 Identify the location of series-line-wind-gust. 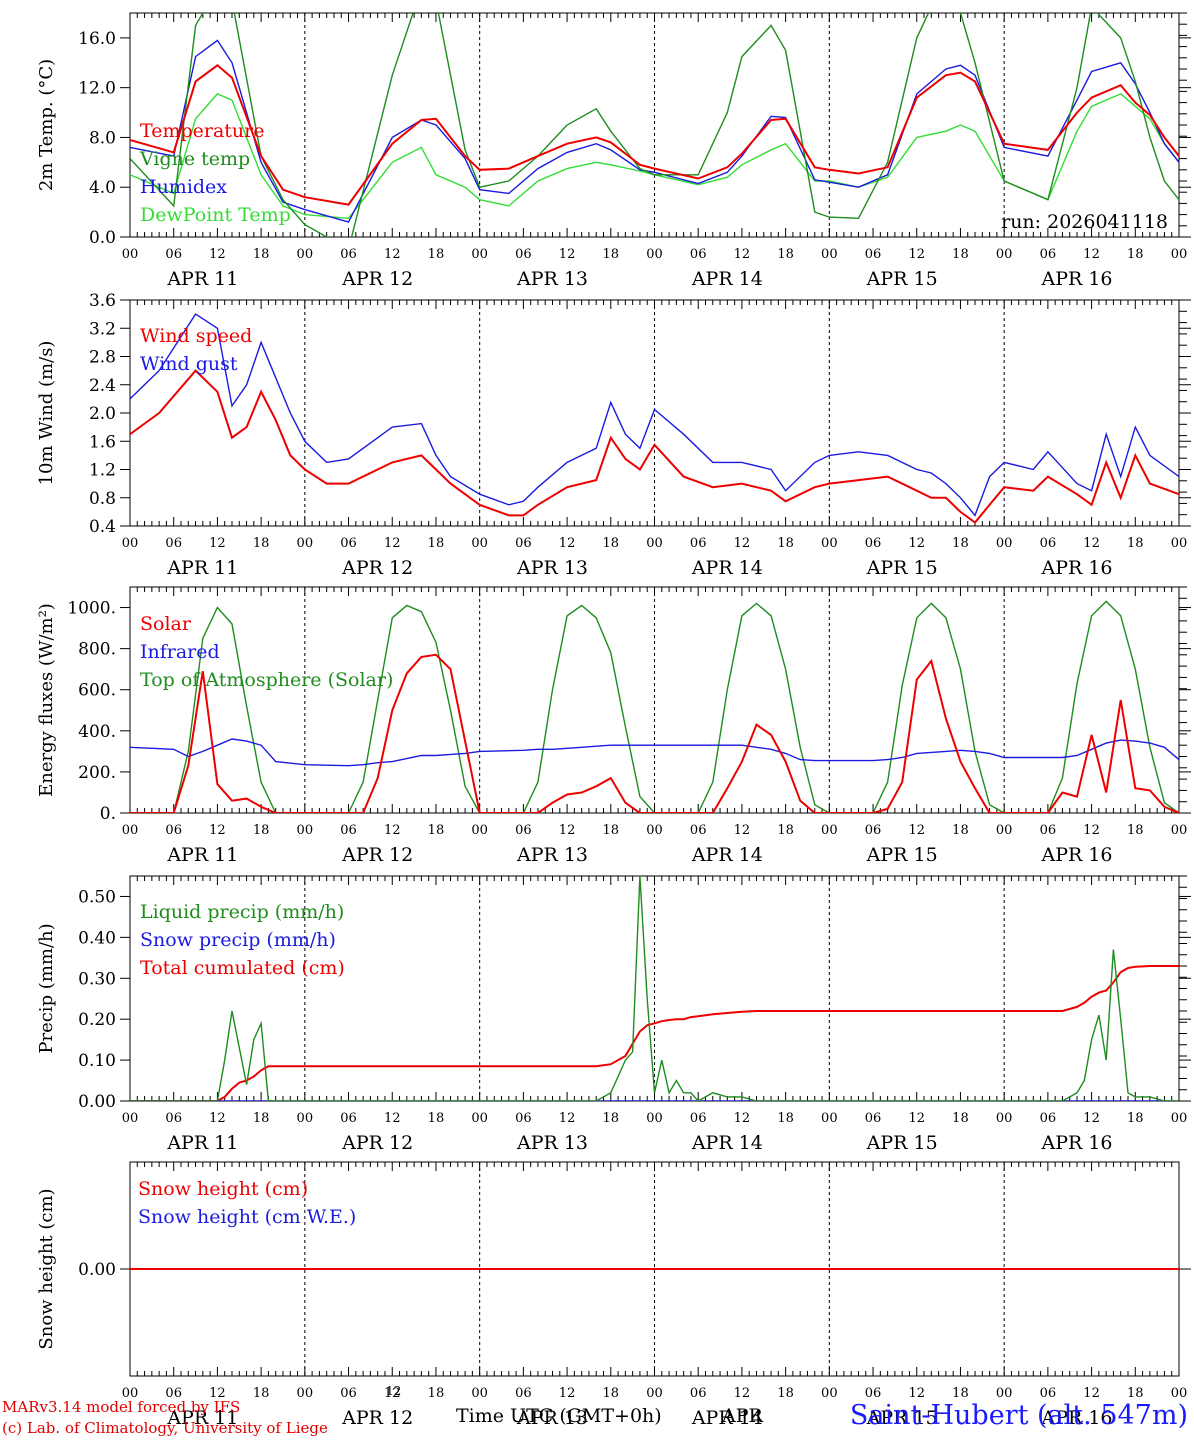
(654, 415).